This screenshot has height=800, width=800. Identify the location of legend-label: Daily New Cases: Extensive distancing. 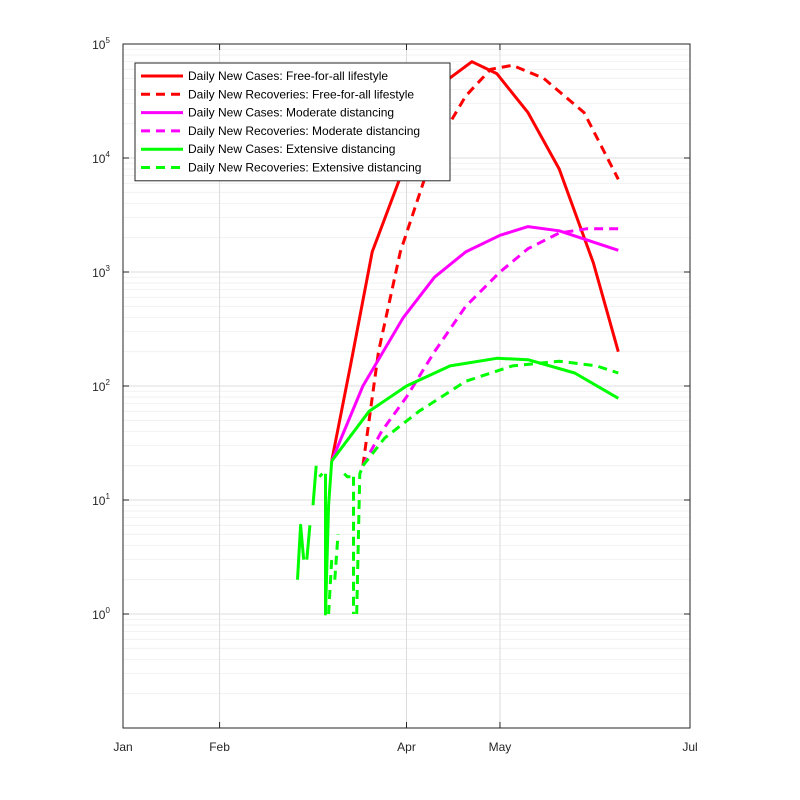
(291, 149).